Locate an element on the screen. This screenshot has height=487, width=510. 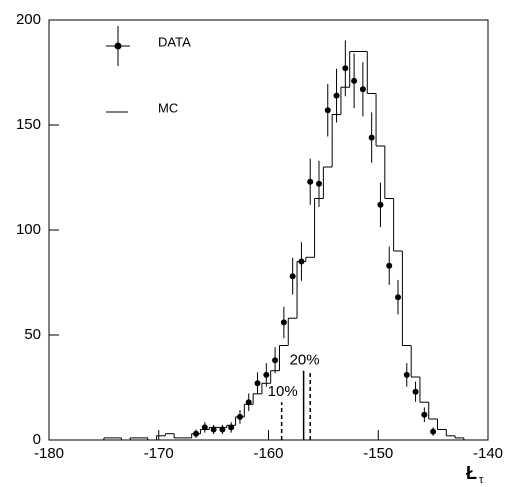
y-tick-label: 50 is located at coordinates (32, 334).